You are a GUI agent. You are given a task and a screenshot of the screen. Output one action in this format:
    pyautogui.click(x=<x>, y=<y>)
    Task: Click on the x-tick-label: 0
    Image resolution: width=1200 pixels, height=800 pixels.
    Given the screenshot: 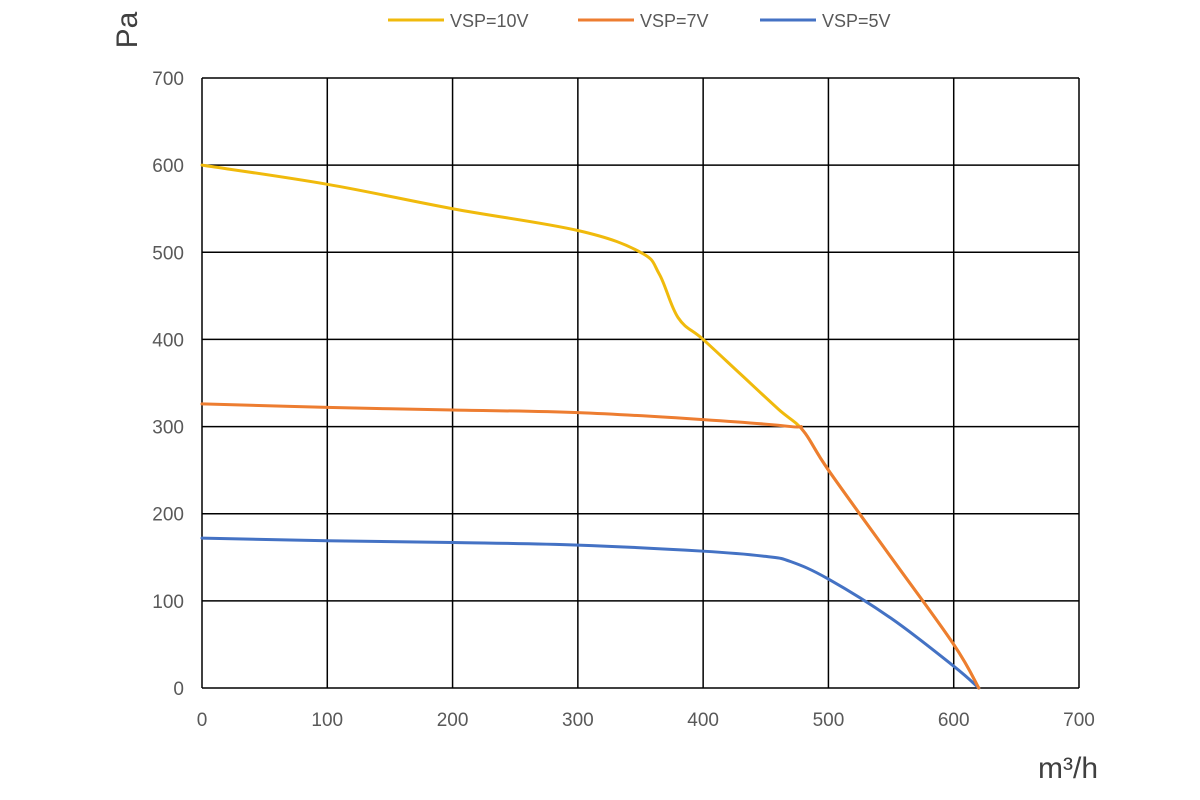 What is the action you would take?
    pyautogui.click(x=202, y=720)
    